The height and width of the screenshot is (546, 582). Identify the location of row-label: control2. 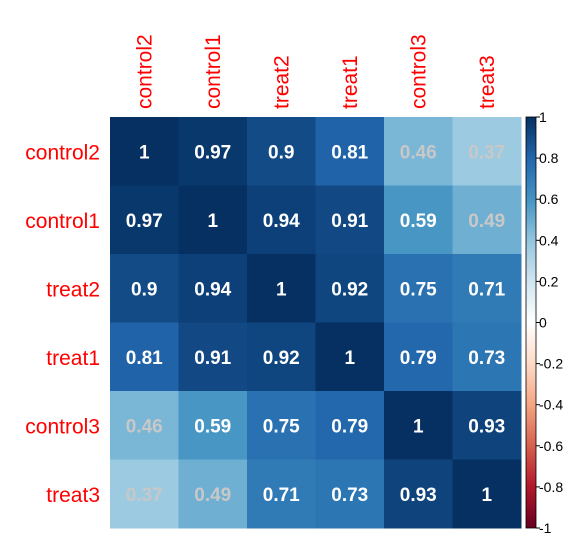
(62, 152).